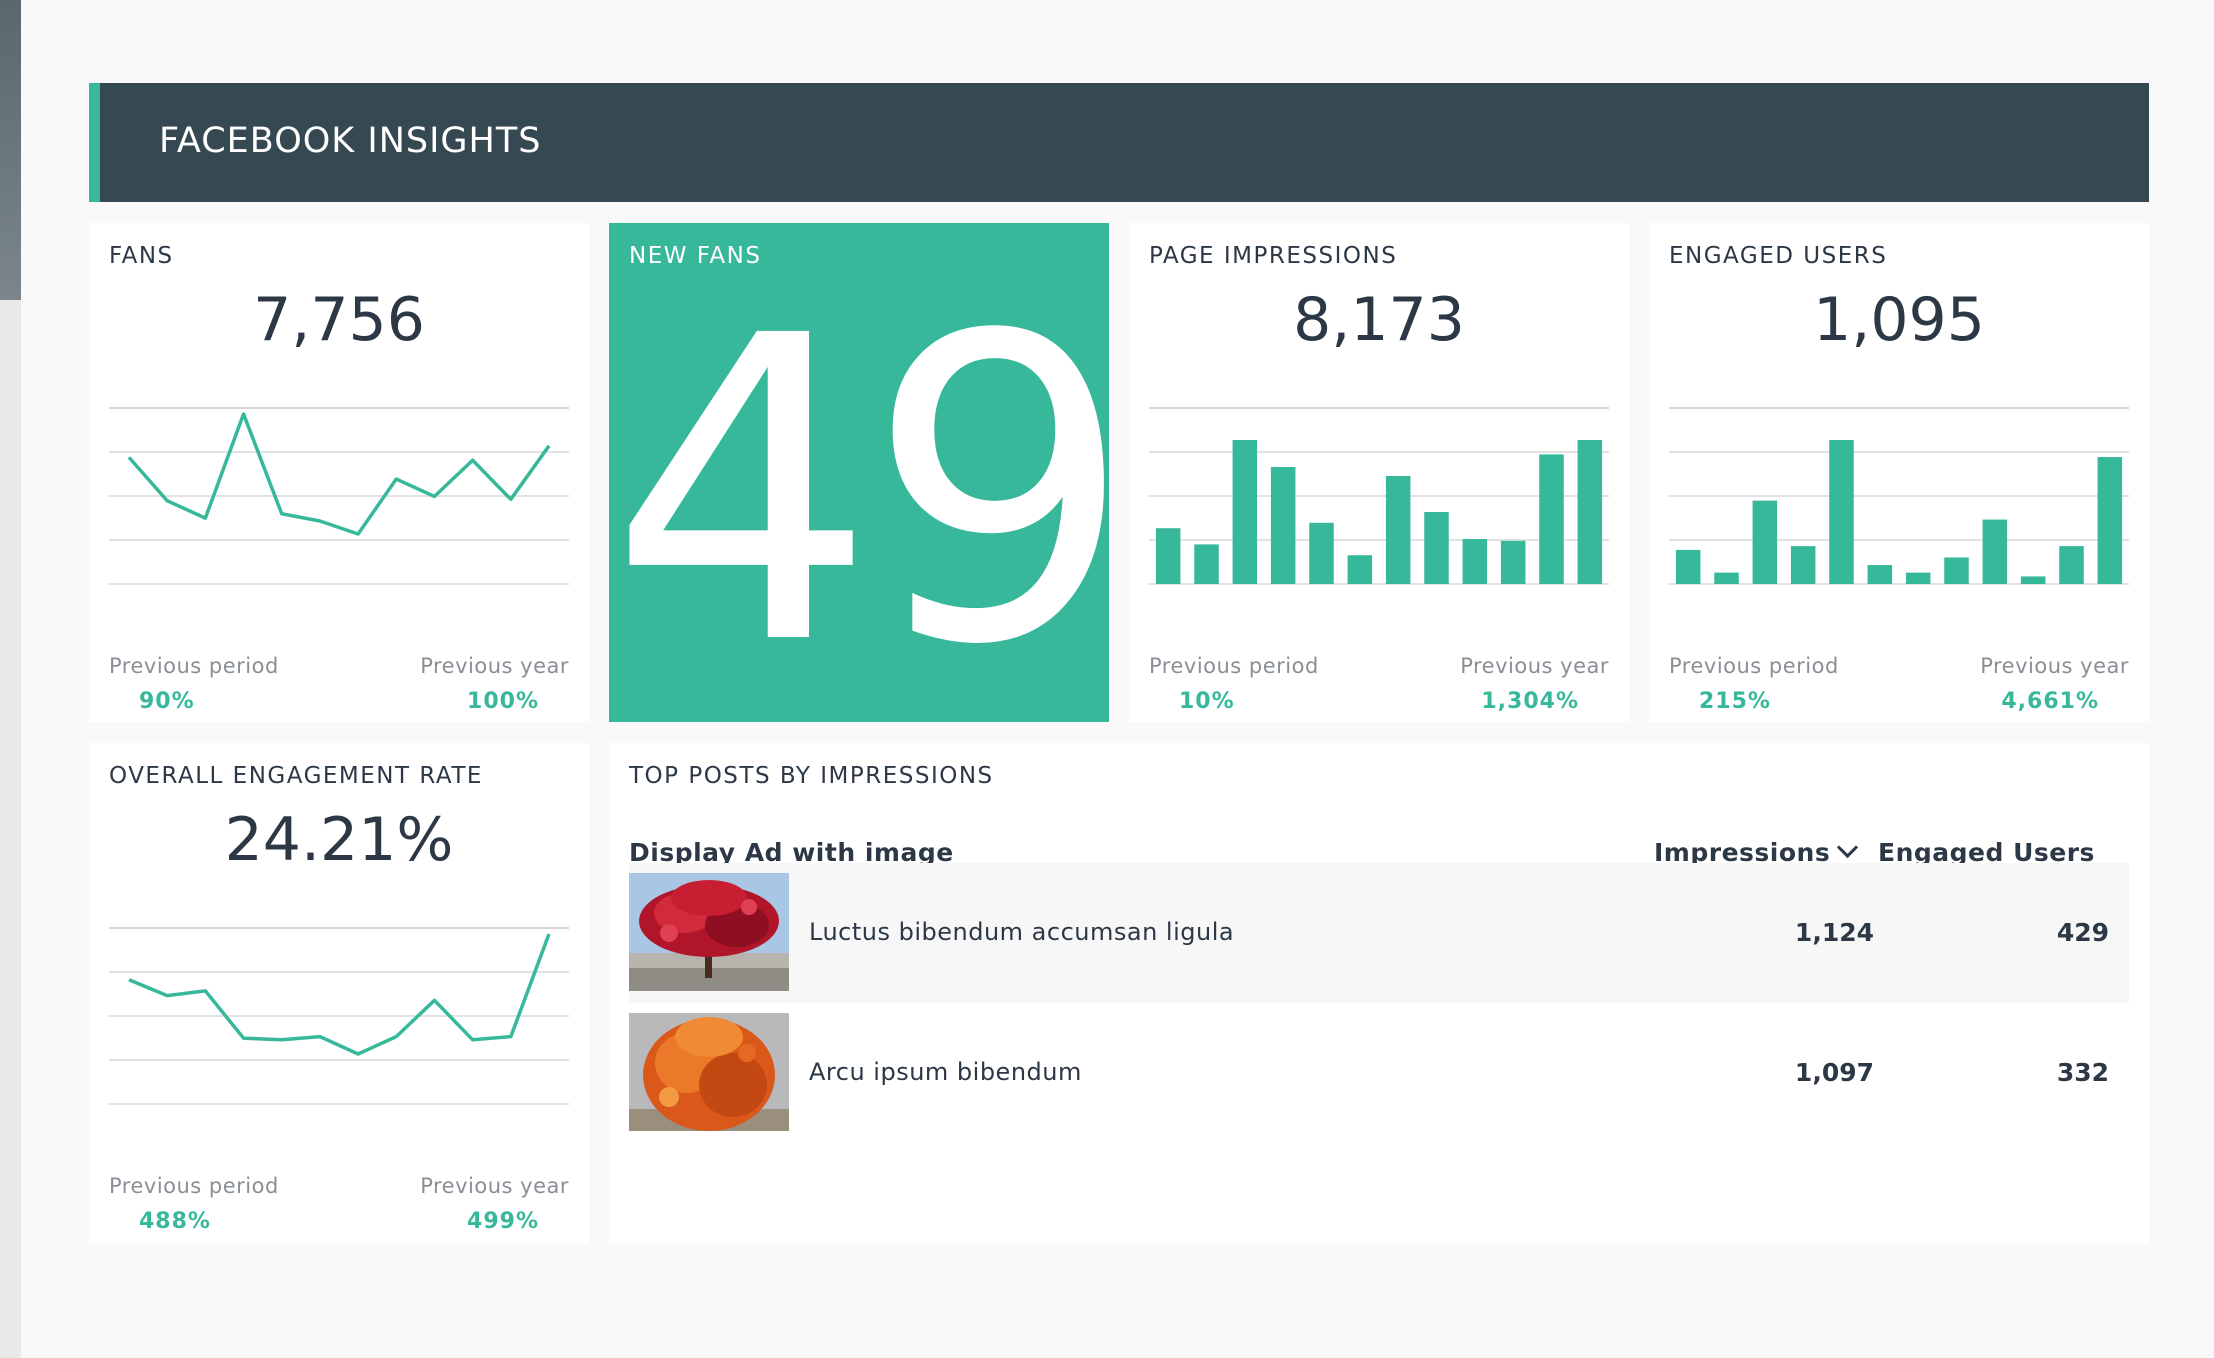  I want to click on post-engaged-users: 332, so click(2082, 1072).